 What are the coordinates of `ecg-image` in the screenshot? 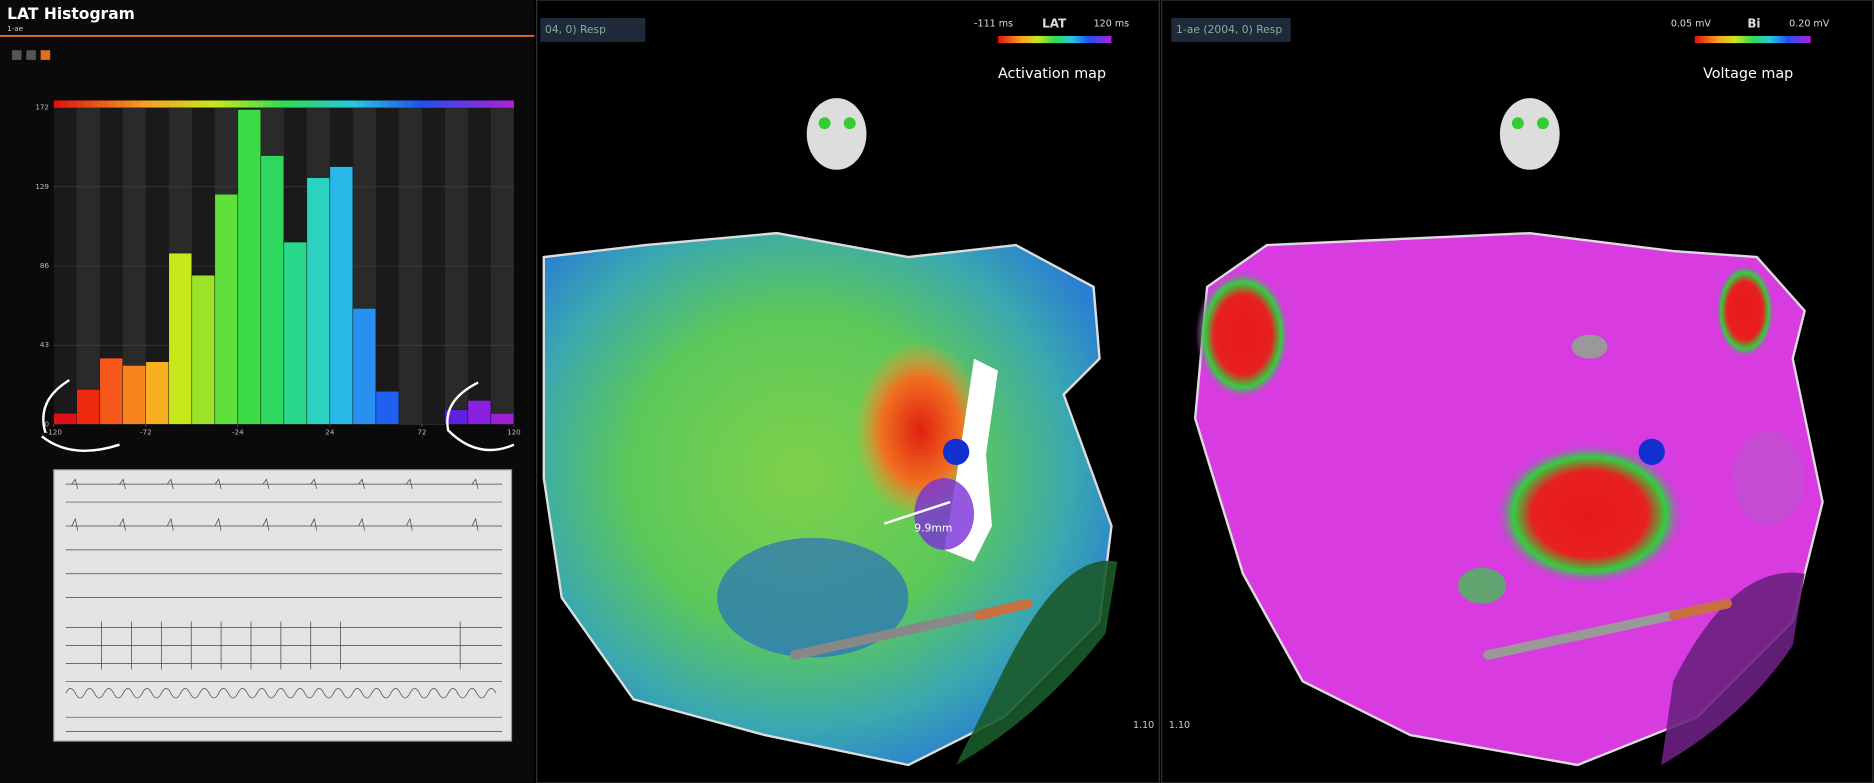 It's located at (283, 605).